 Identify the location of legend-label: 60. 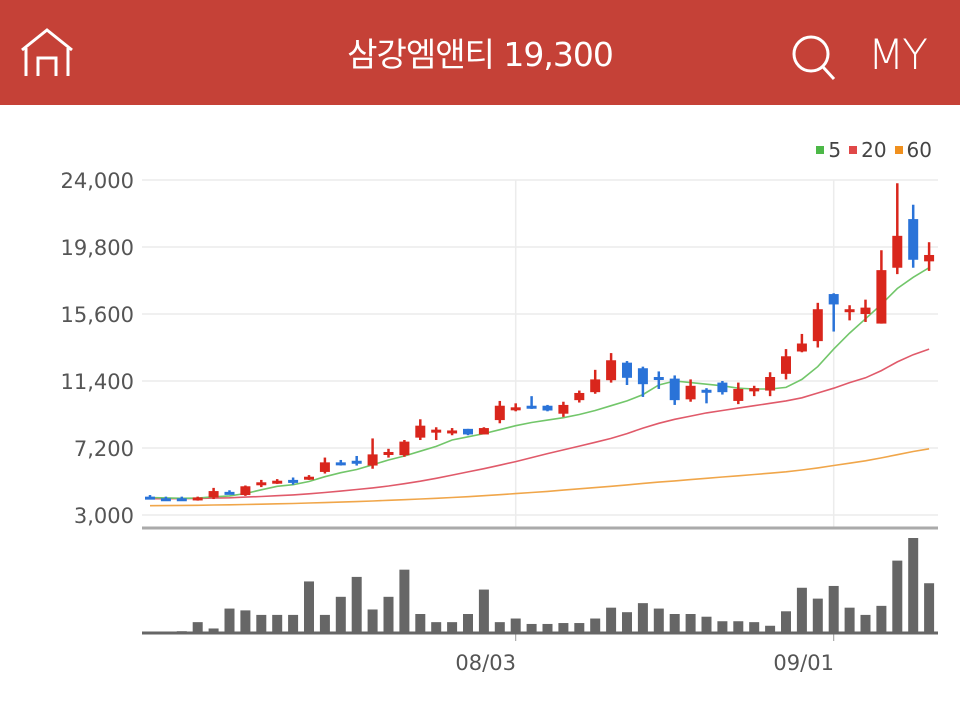
(919, 150).